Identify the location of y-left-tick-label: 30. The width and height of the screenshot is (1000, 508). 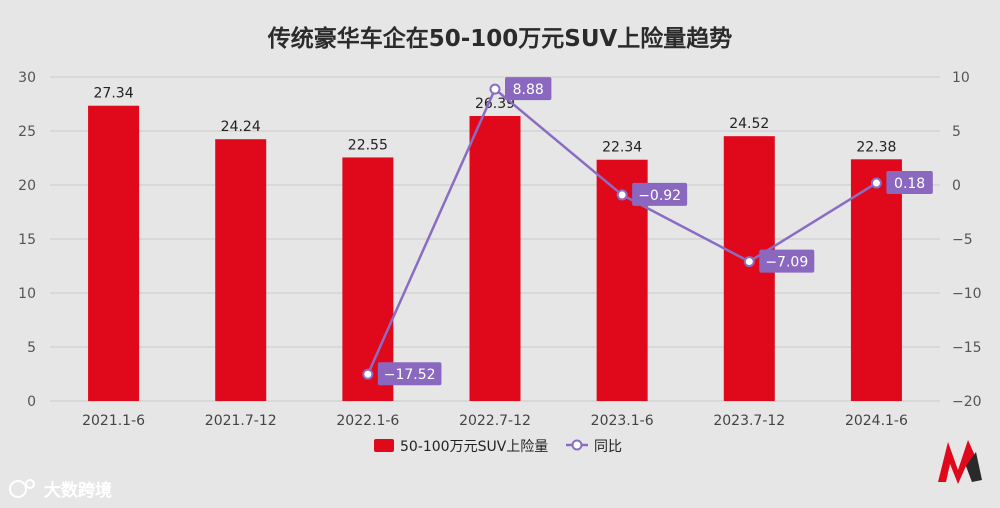
(27, 78).